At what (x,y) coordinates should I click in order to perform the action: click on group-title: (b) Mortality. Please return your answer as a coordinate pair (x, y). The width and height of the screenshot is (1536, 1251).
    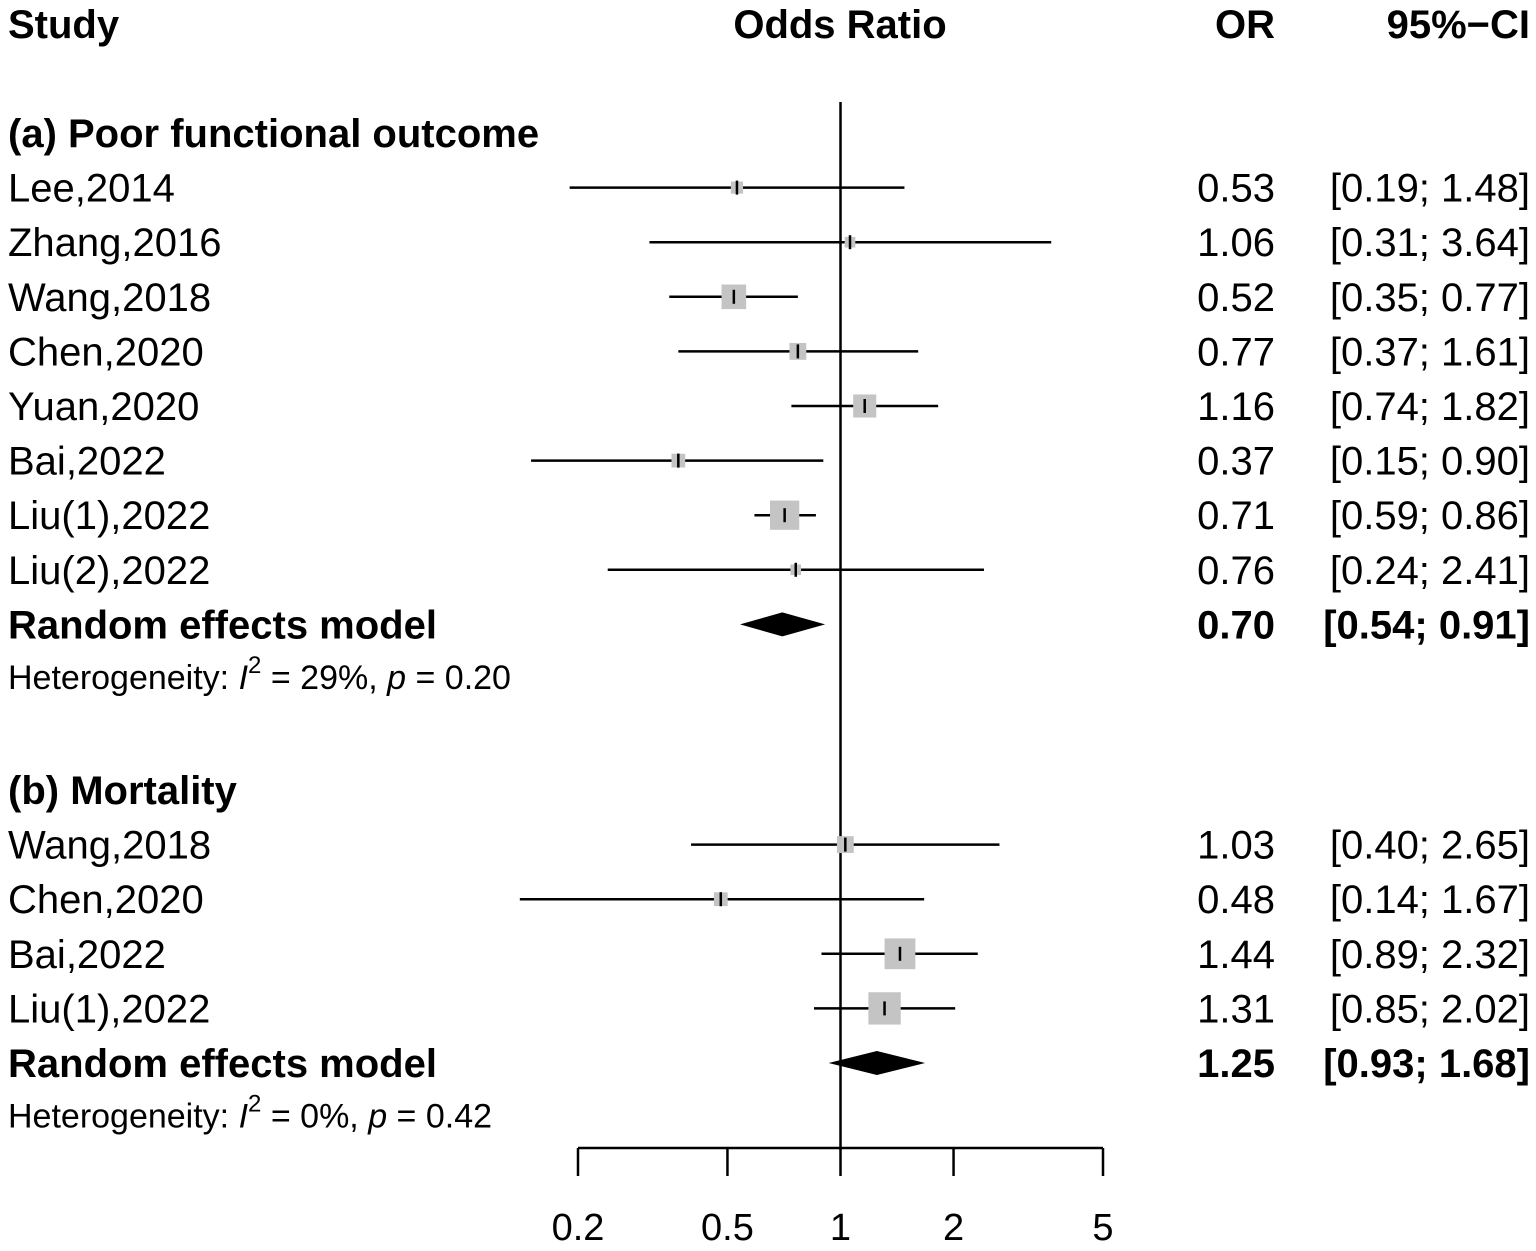
    Looking at the image, I should click on (123, 791).